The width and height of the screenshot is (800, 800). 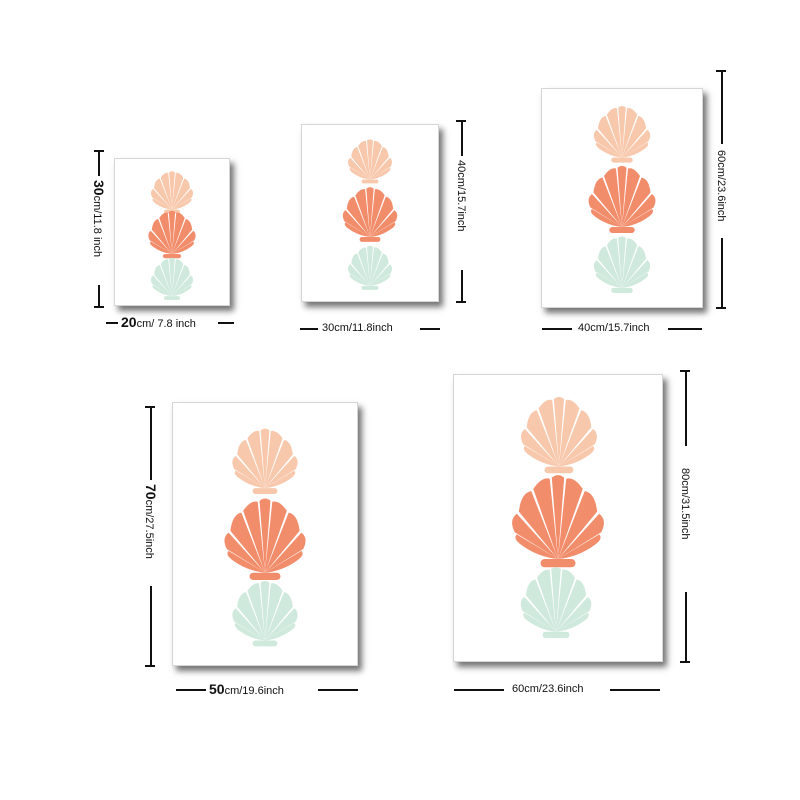 I want to click on height-tick-5-bottom, so click(x=685, y=662).